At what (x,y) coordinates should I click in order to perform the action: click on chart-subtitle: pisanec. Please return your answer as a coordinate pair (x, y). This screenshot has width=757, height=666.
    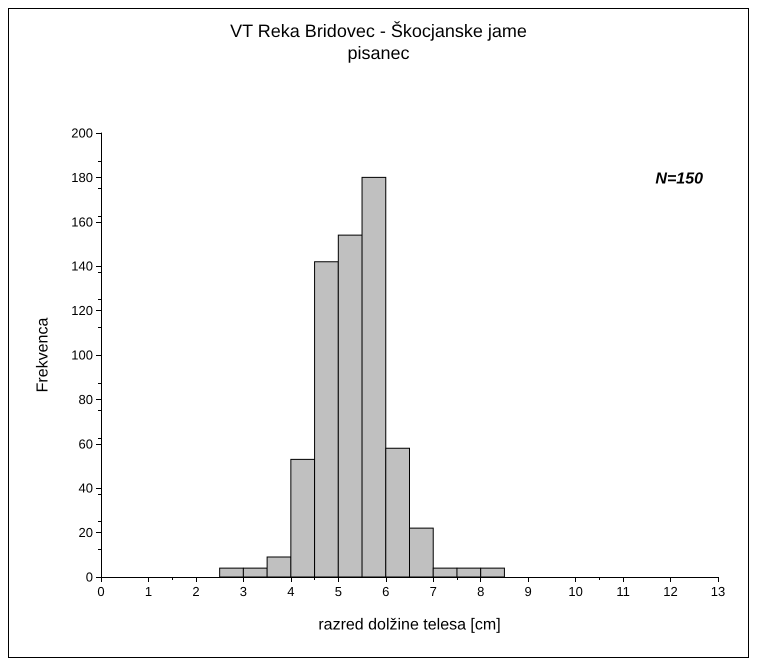
    Looking at the image, I should click on (378, 53).